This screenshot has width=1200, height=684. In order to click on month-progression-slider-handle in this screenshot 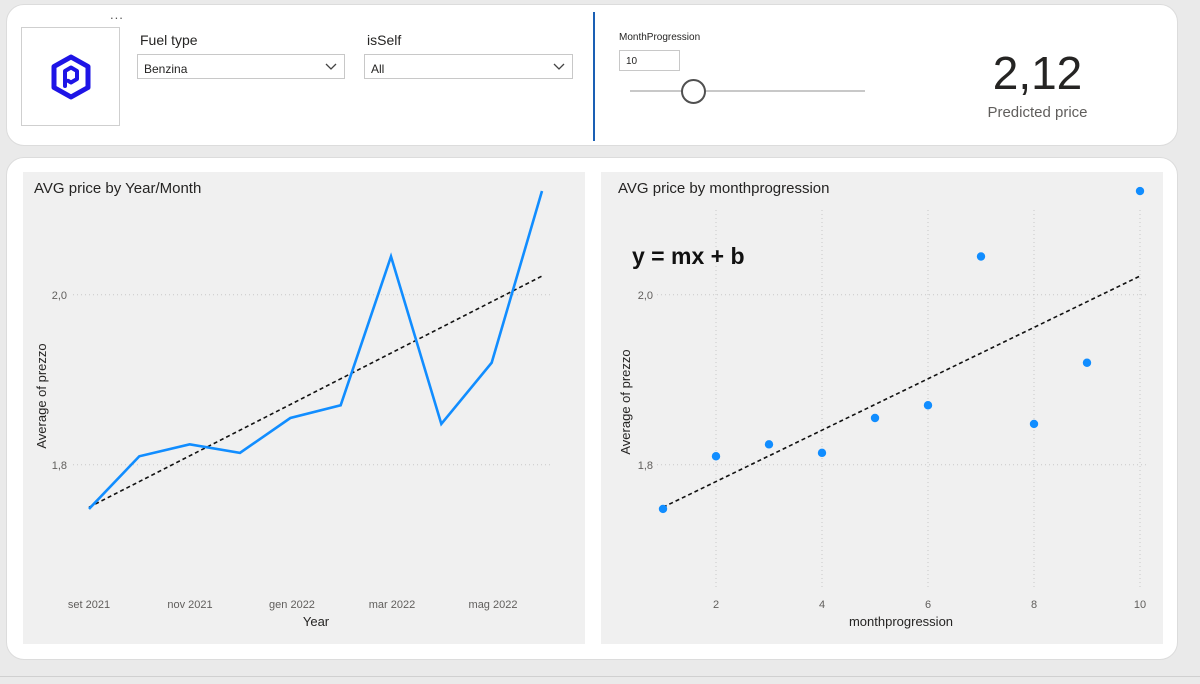, I will do `click(693, 91)`.